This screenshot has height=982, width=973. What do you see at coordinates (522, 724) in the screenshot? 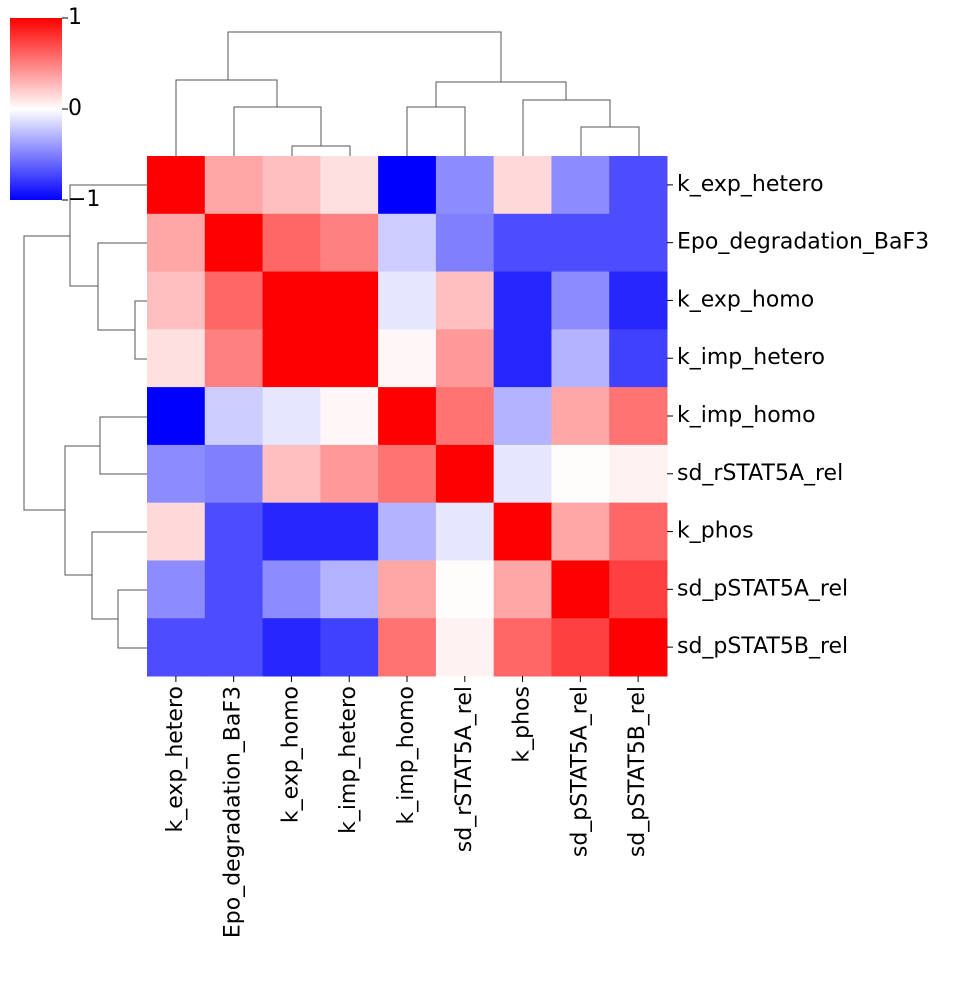
I see `column-label: k_phos` at bounding box center [522, 724].